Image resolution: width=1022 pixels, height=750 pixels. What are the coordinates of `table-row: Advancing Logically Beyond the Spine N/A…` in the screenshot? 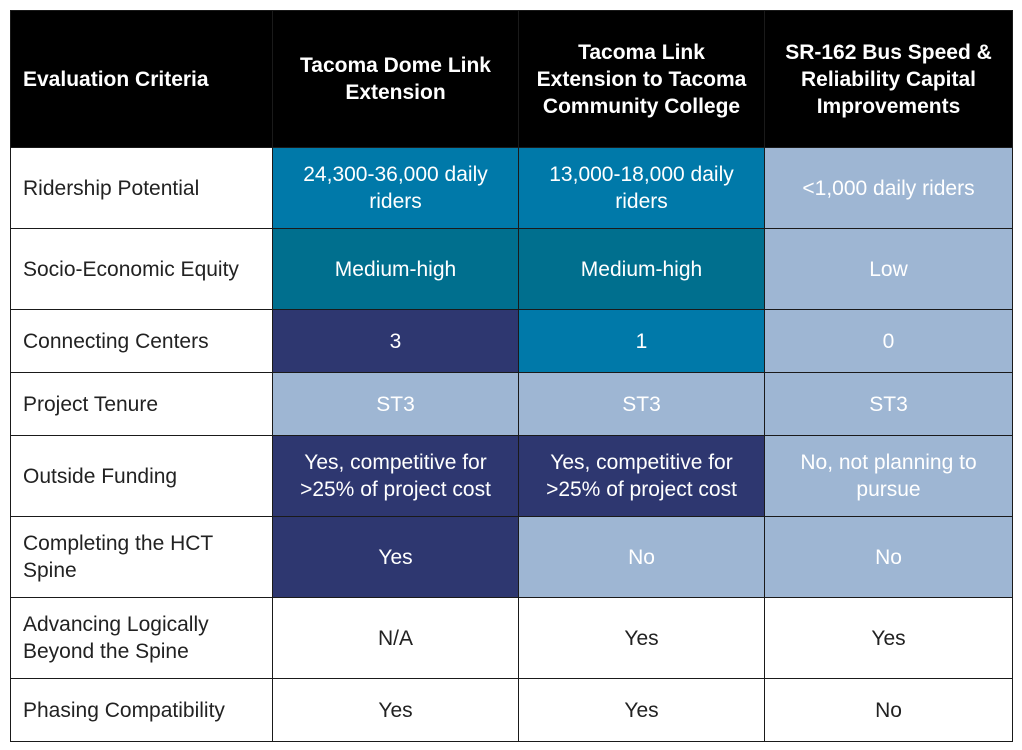 It's located at (511, 638).